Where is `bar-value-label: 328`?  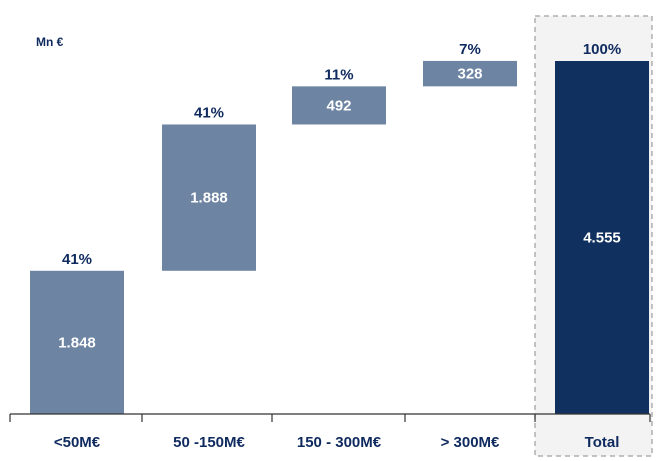
bar-value-label: 328 is located at coordinates (469, 74).